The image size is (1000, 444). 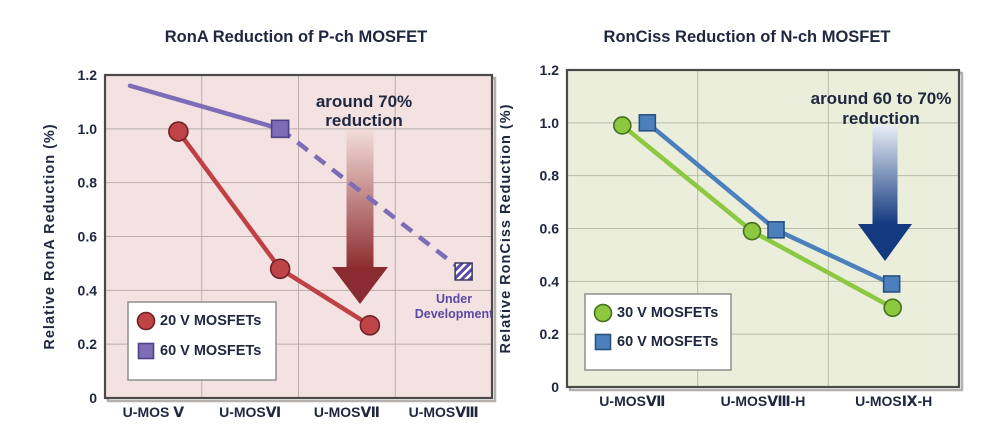 I want to click on 60v-dashed-line, so click(x=372, y=200).